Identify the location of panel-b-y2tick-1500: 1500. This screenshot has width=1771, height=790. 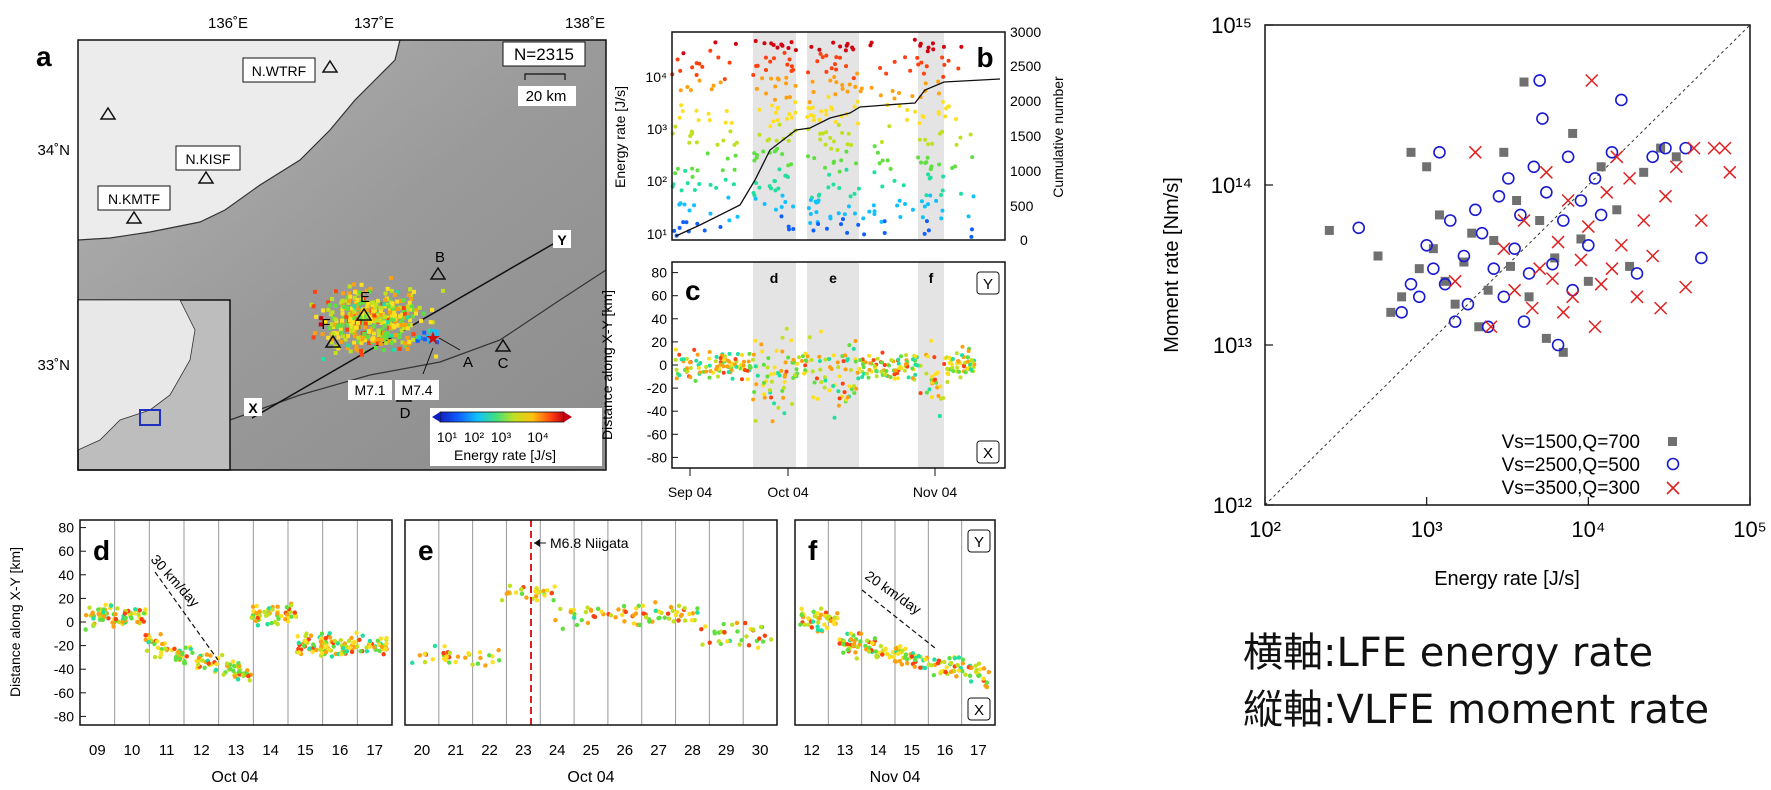
(1025, 136).